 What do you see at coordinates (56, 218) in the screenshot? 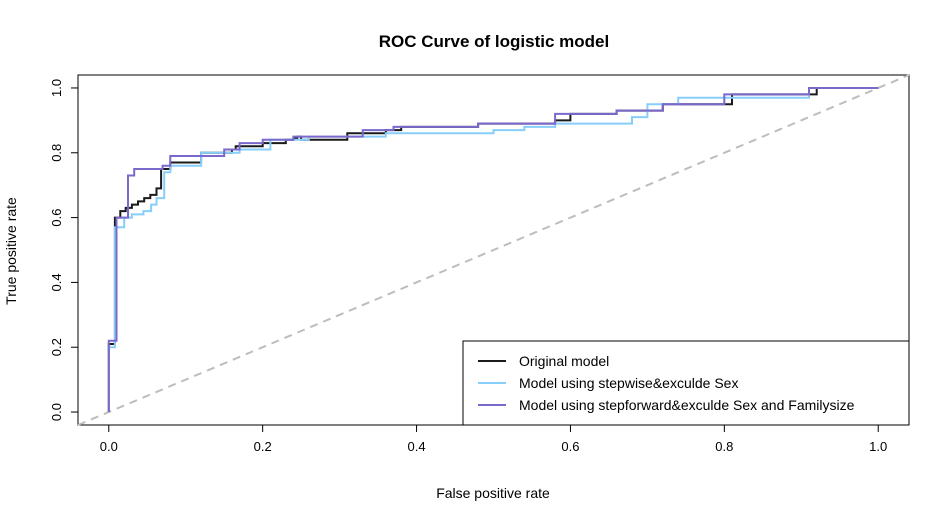
I see `y-tick-label: 0.6` at bounding box center [56, 218].